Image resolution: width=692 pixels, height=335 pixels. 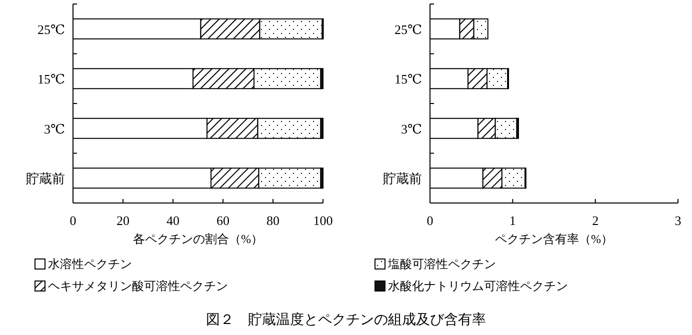 I want to click on x-axis-title: 各ペクチンの割合（%）, so click(x=198, y=239).